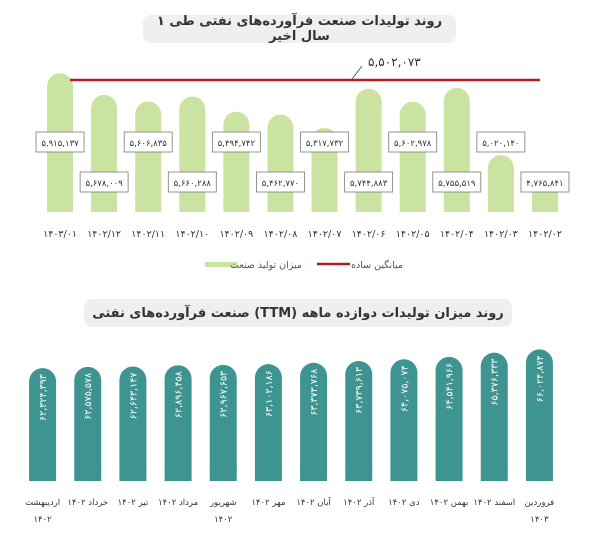 This screenshot has height=544, width=605. Describe the element at coordinates (404, 503) in the screenshot. I see `x-tick-label: دی ۱۴۰۲` at that location.